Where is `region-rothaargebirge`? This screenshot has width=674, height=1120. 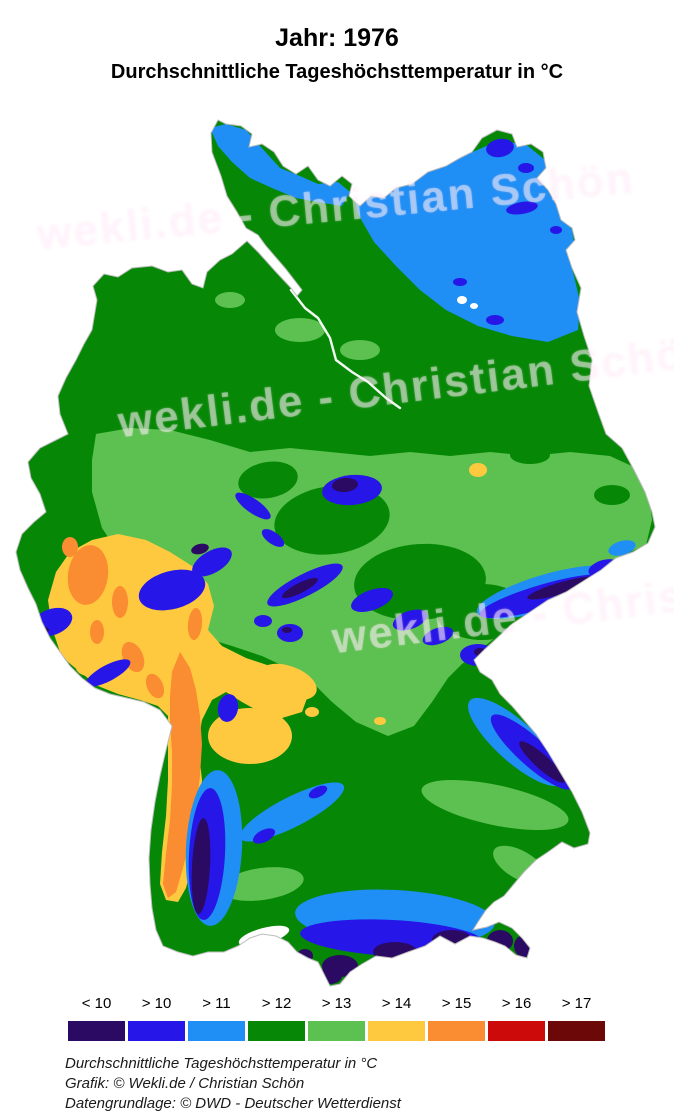 region-rothaargebirge is located at coordinates (212, 562).